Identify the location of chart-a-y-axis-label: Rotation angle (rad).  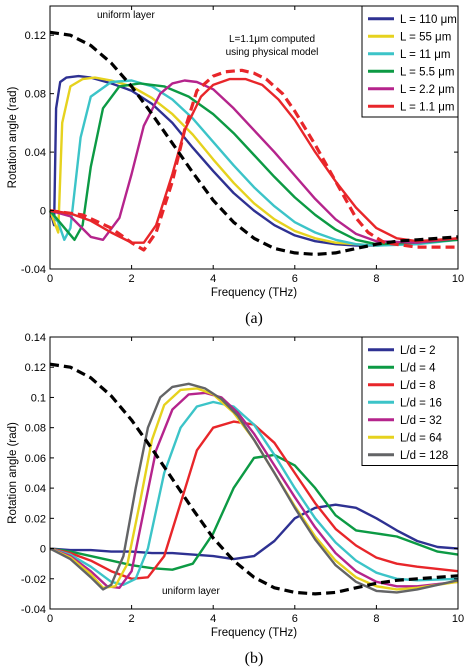
(13, 138).